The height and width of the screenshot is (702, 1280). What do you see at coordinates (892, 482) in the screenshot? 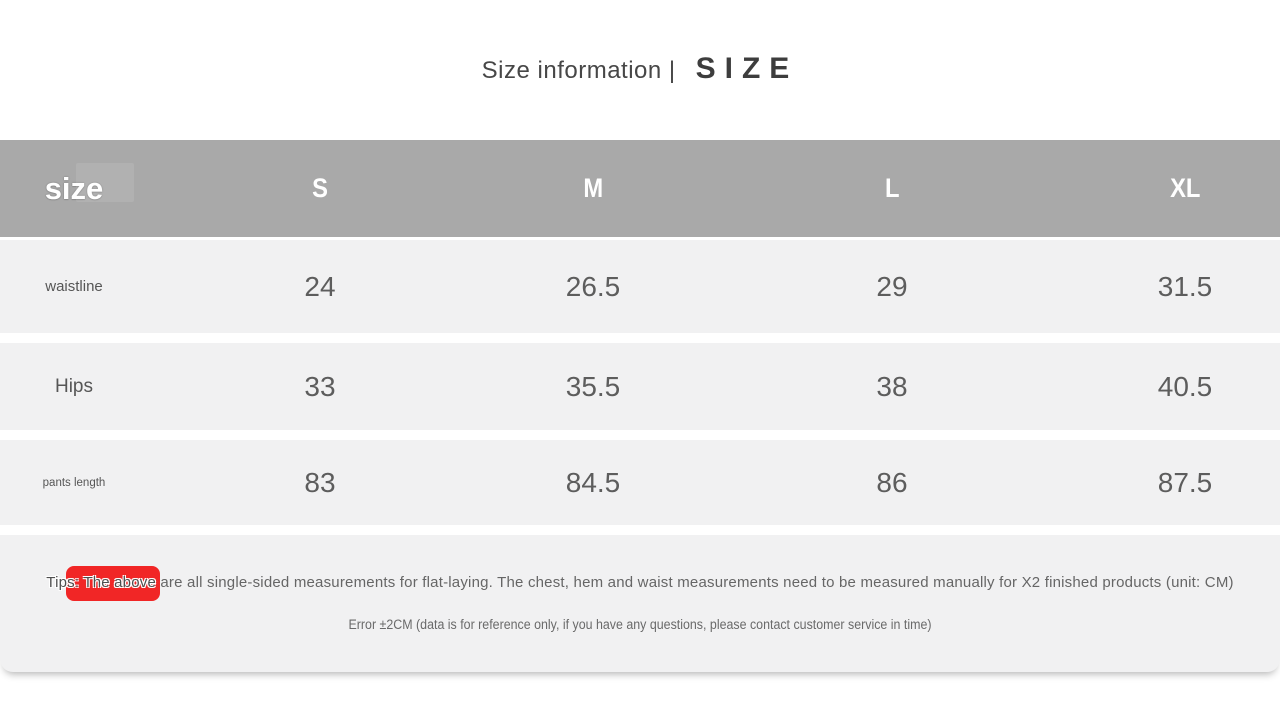
I see `cell-pants-length-l: 86` at bounding box center [892, 482].